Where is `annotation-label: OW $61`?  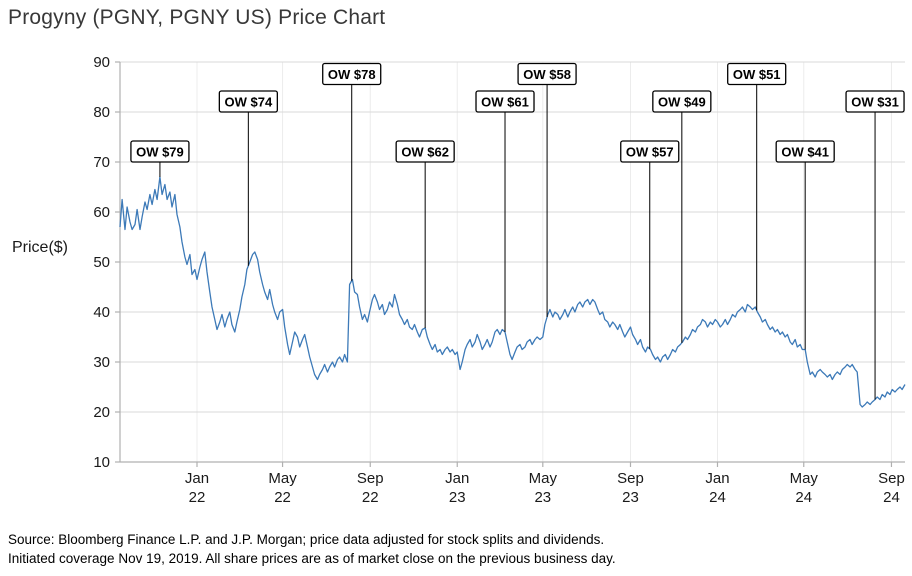 annotation-label: OW $61 is located at coordinates (505, 102).